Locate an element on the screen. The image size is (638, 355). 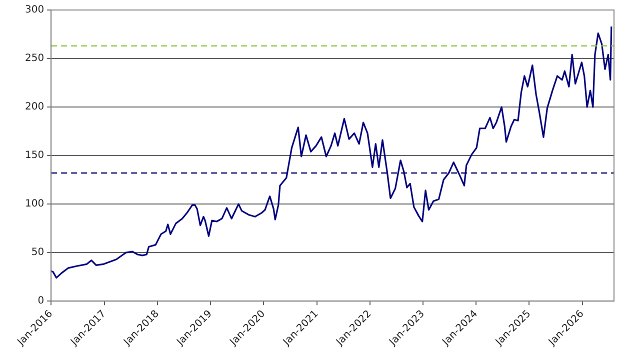
y-tick-label: 100 is located at coordinates (34, 204).